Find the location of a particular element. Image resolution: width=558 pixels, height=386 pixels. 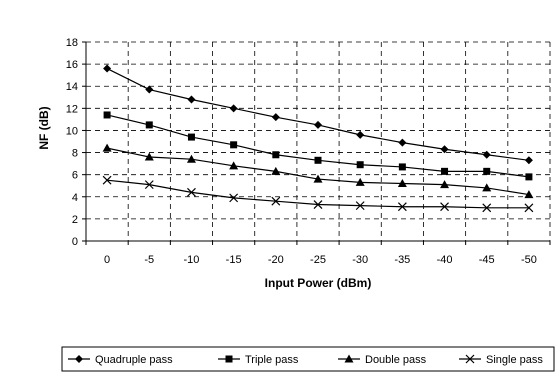

y-tick-label: 18 is located at coordinates (72, 43).